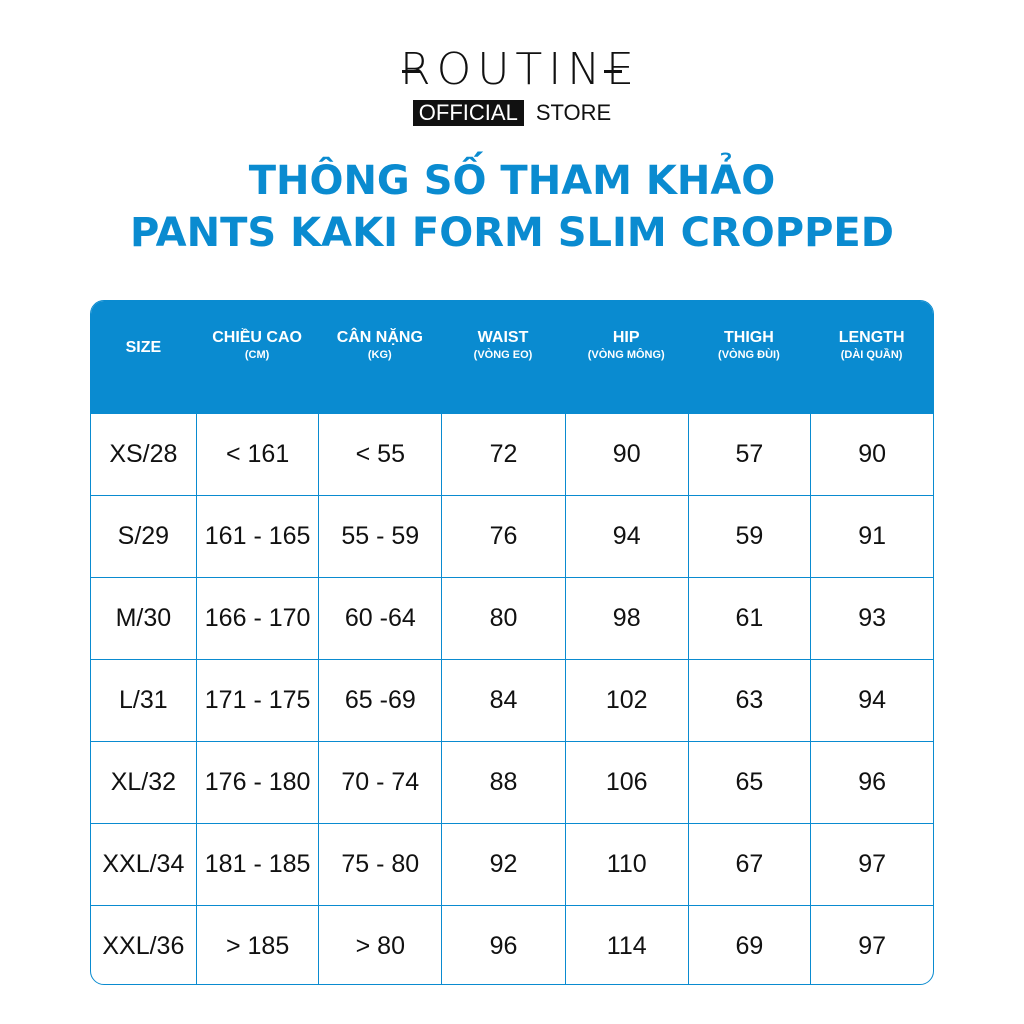 The height and width of the screenshot is (1024, 1024). Describe the element at coordinates (503, 782) in the screenshot. I see `table-cell: 88` at that location.